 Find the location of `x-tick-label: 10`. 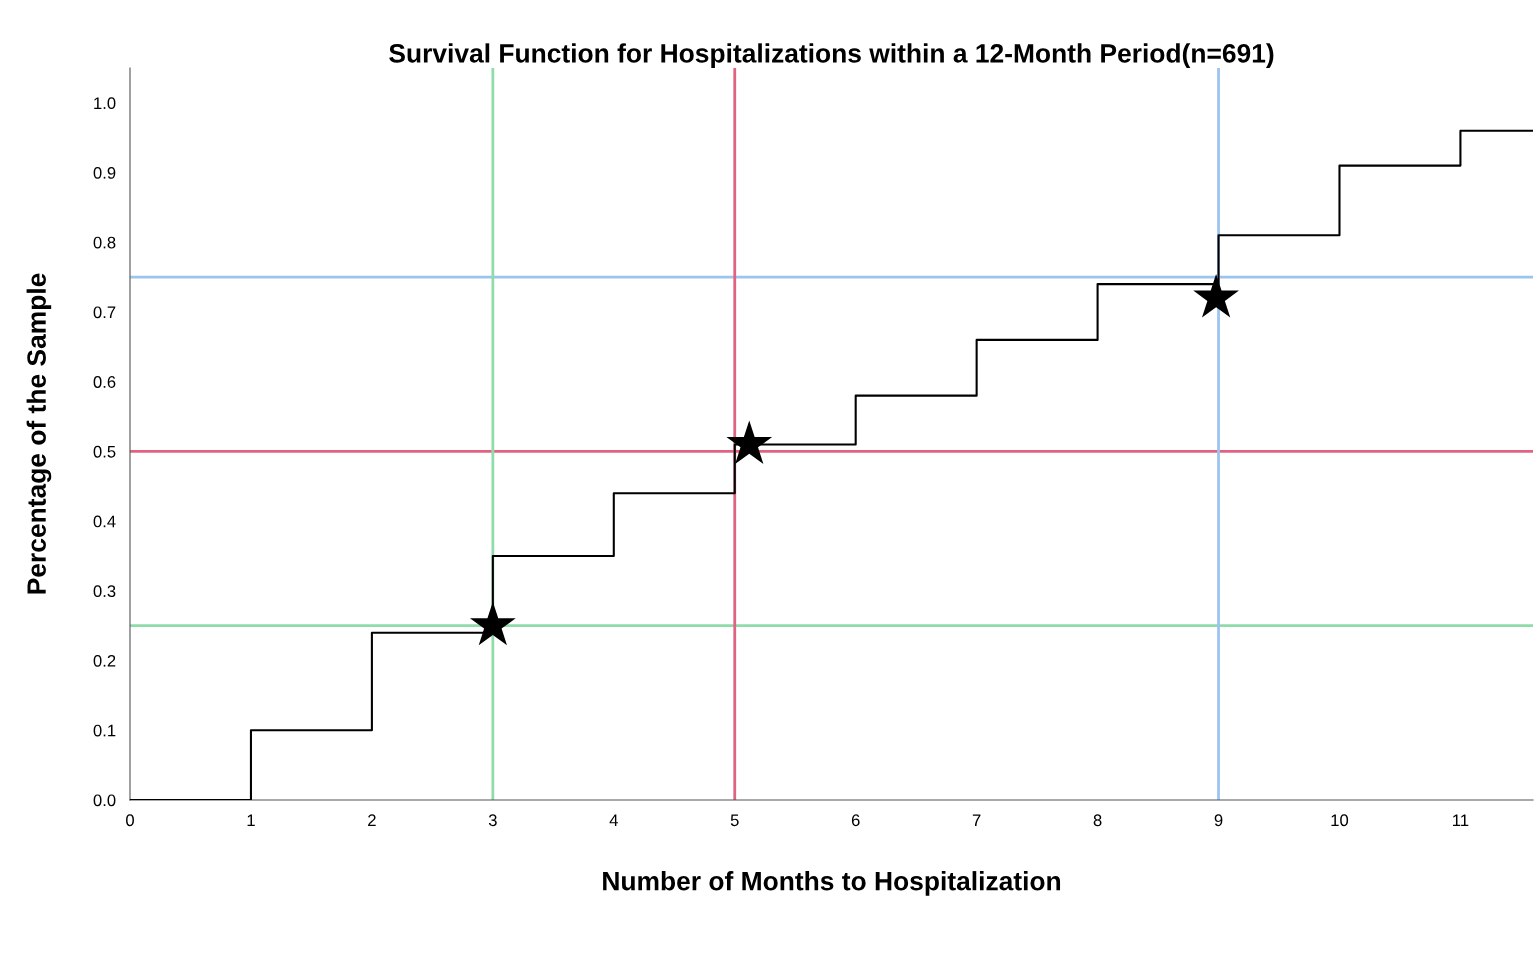

x-tick-label: 10 is located at coordinates (1340, 820).